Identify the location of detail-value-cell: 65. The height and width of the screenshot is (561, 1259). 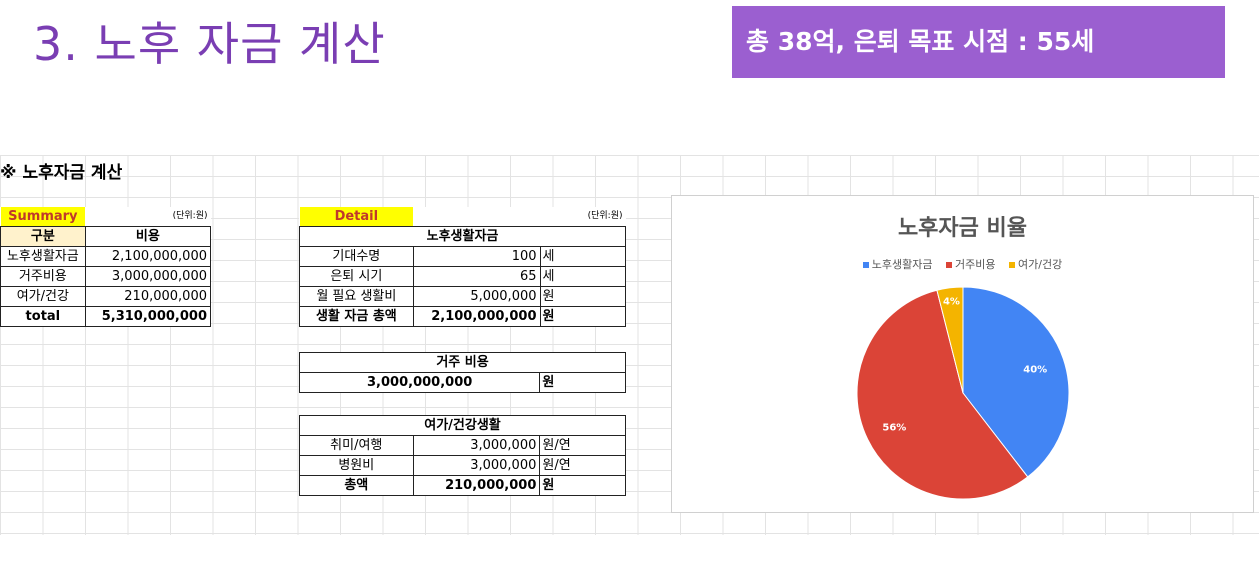
(476, 276).